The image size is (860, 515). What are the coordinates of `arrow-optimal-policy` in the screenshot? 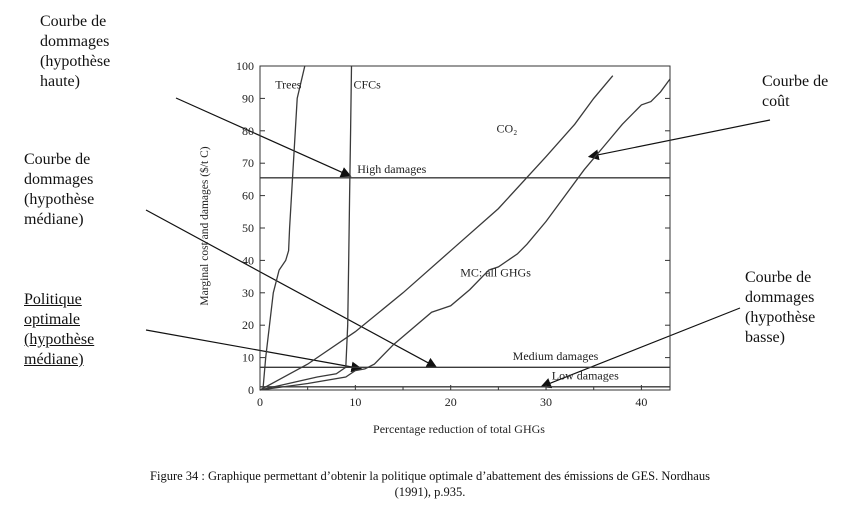 It's located at (254, 351).